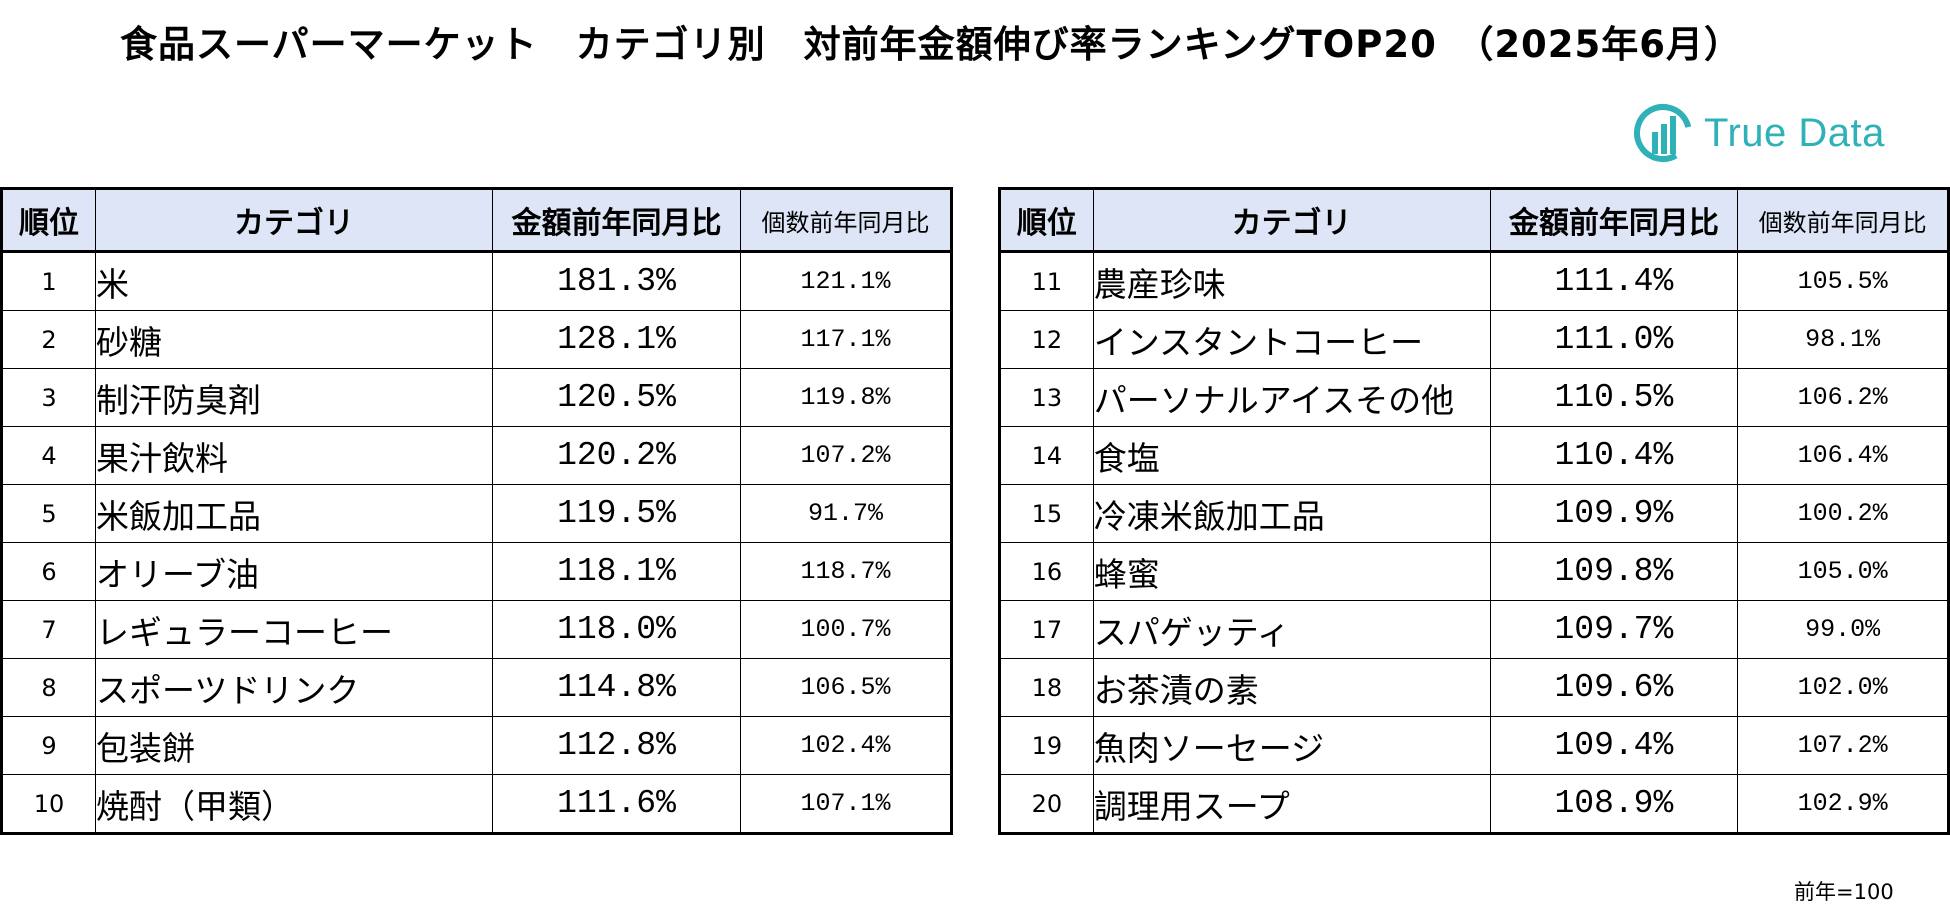 The image size is (1950, 919). I want to click on category-cell: レギュラーコーヒー, so click(294, 629).